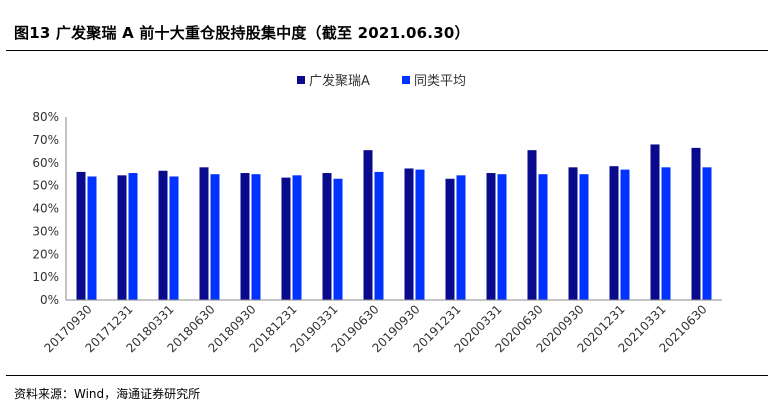  Describe the element at coordinates (45, 117) in the screenshot. I see `y-tick-label: 80%` at that location.